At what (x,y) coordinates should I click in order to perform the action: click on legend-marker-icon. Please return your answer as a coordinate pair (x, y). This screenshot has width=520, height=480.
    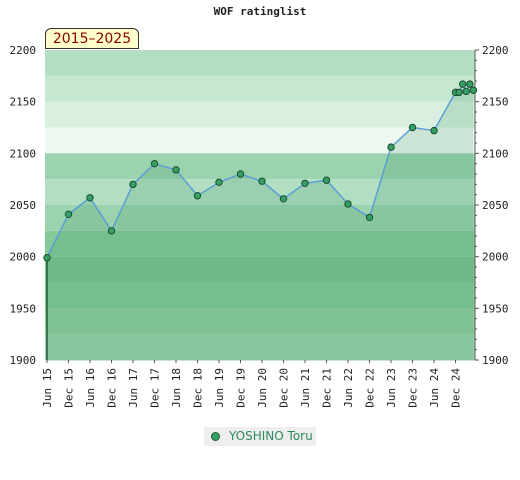
    Looking at the image, I should click on (215, 436).